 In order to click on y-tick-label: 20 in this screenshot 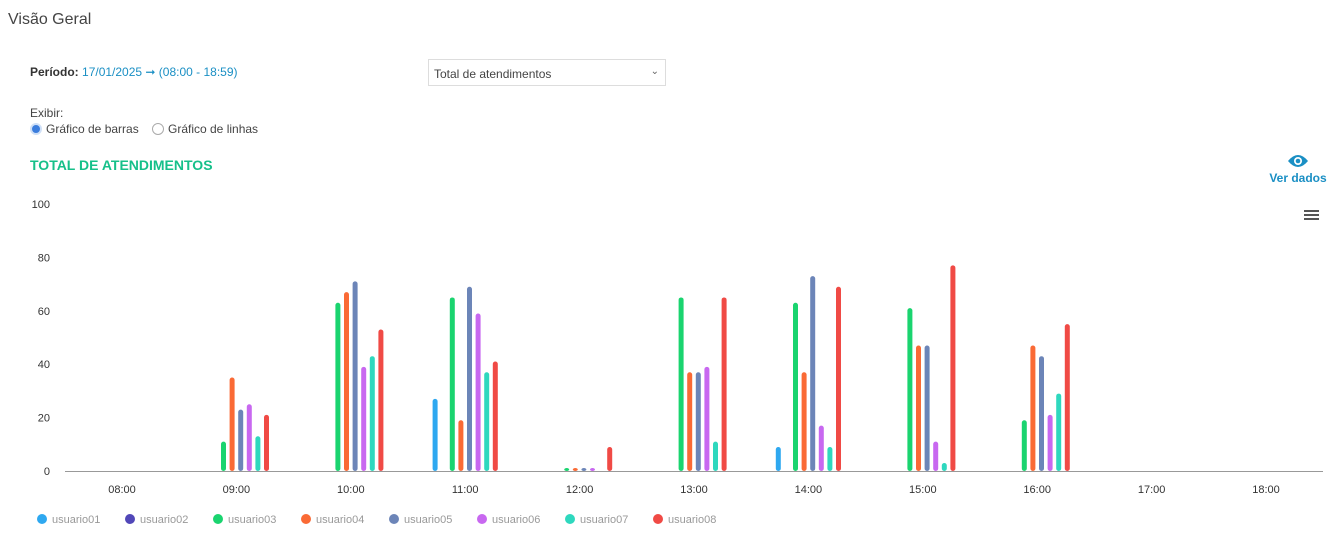, I will do `click(44, 419)`.